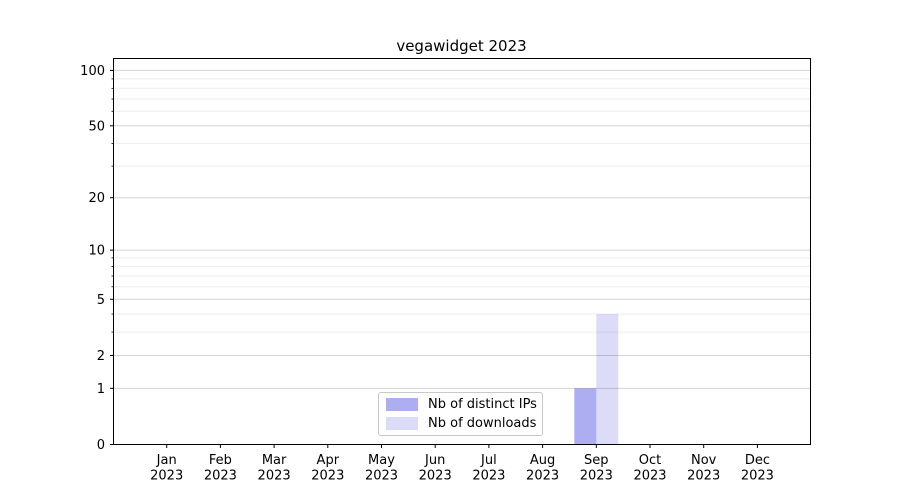 The image size is (900, 500). I want to click on legend: Nb of distinct IPs Nb of downloads, so click(460, 414).